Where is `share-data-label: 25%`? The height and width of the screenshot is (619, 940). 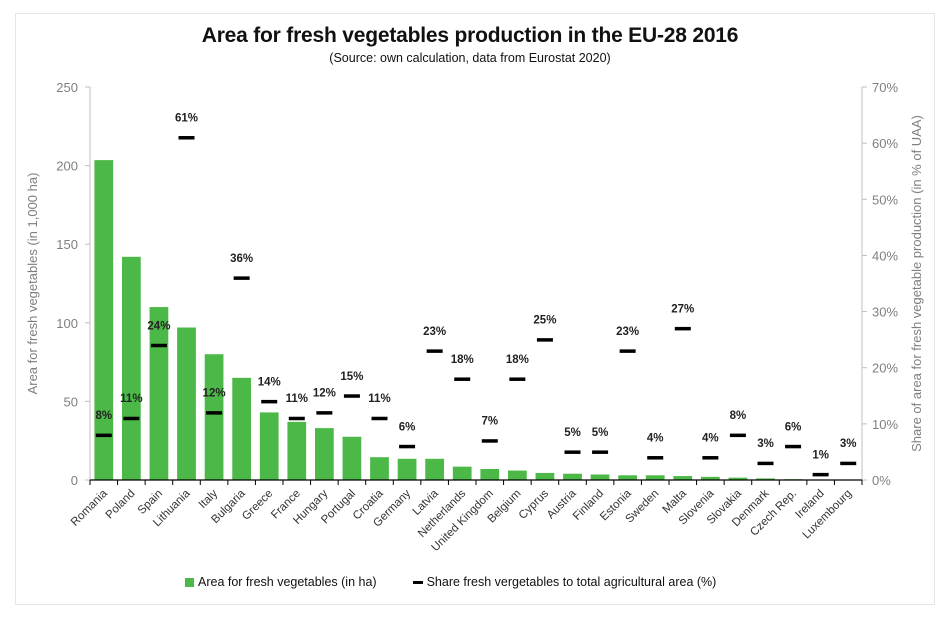 share-data-label: 25% is located at coordinates (544, 321).